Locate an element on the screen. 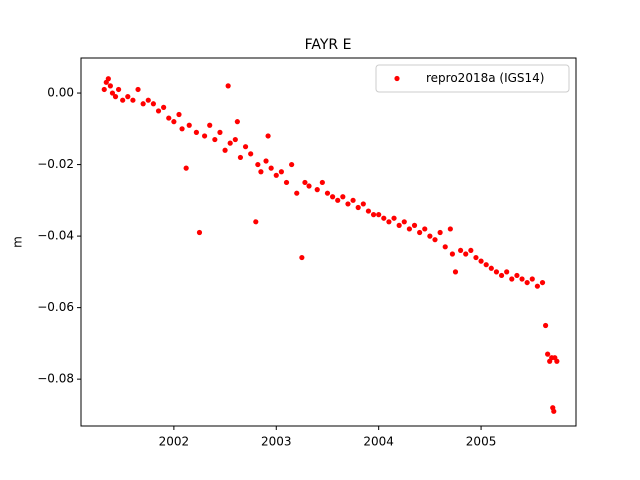 The height and width of the screenshot is (480, 640). y-tick-label: −0.06 is located at coordinates (55, 307).